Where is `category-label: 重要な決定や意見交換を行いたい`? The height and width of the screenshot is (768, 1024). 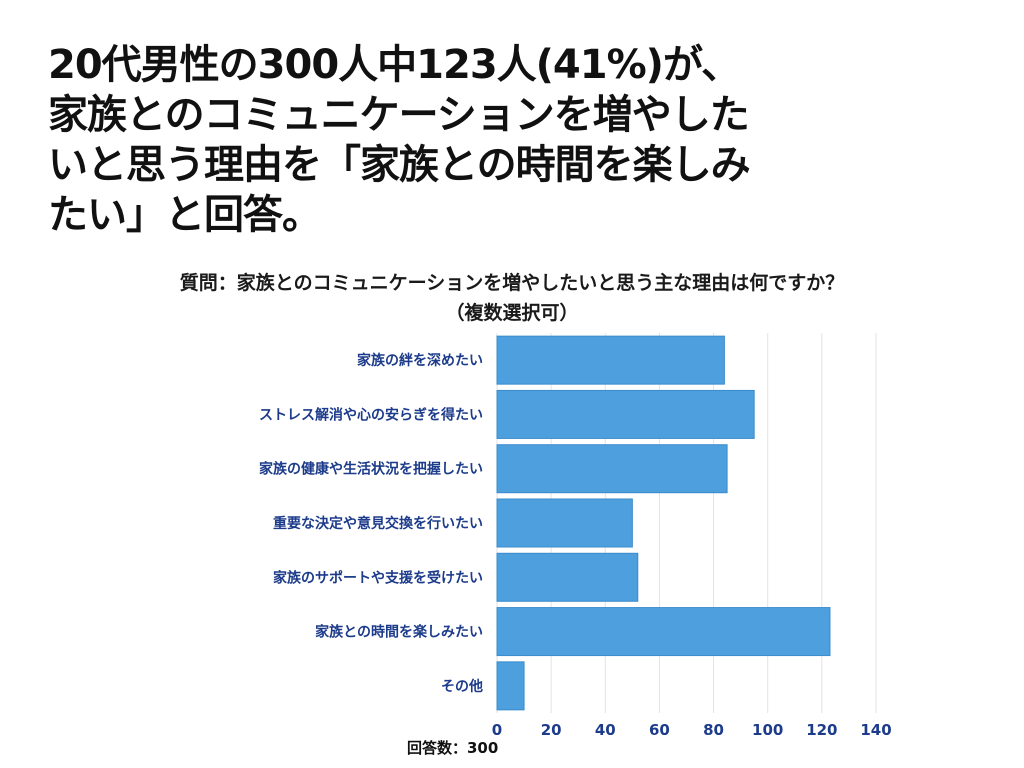 category-label: 重要な決定や意見交換を行いたい is located at coordinates (378, 523).